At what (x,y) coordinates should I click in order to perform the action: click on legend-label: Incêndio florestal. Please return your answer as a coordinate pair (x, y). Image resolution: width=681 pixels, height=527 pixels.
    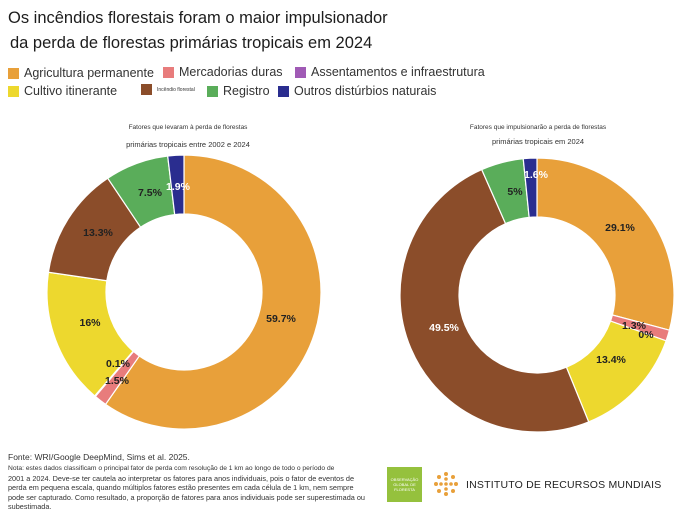
    Looking at the image, I should click on (176, 89).